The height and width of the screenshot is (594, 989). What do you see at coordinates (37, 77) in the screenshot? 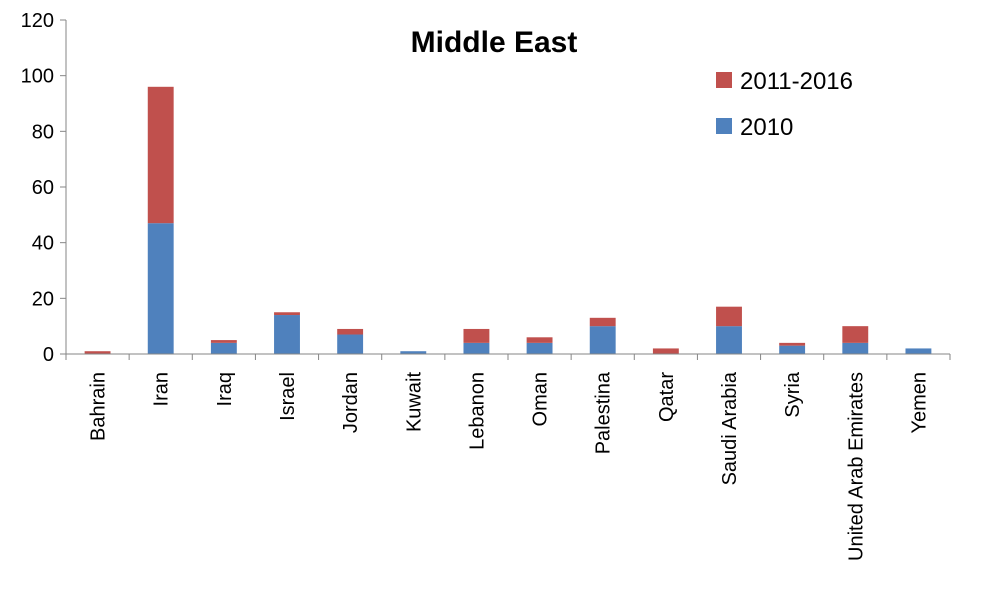
I see `y-tick-label: 100` at bounding box center [37, 77].